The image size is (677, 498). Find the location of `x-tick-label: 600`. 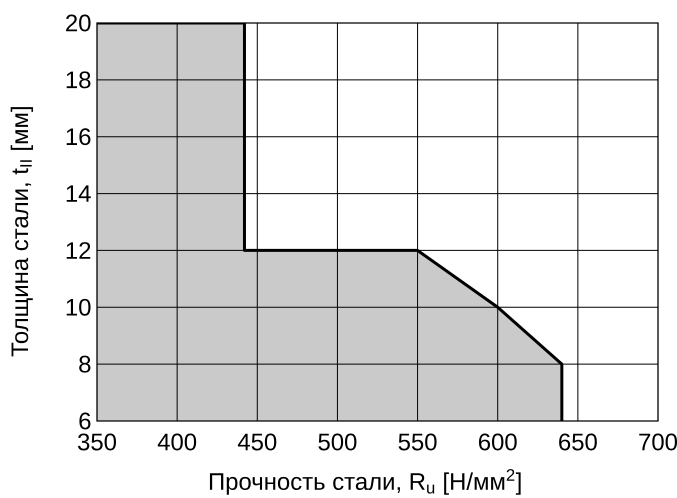

x-tick-label: 600 is located at coordinates (497, 442).